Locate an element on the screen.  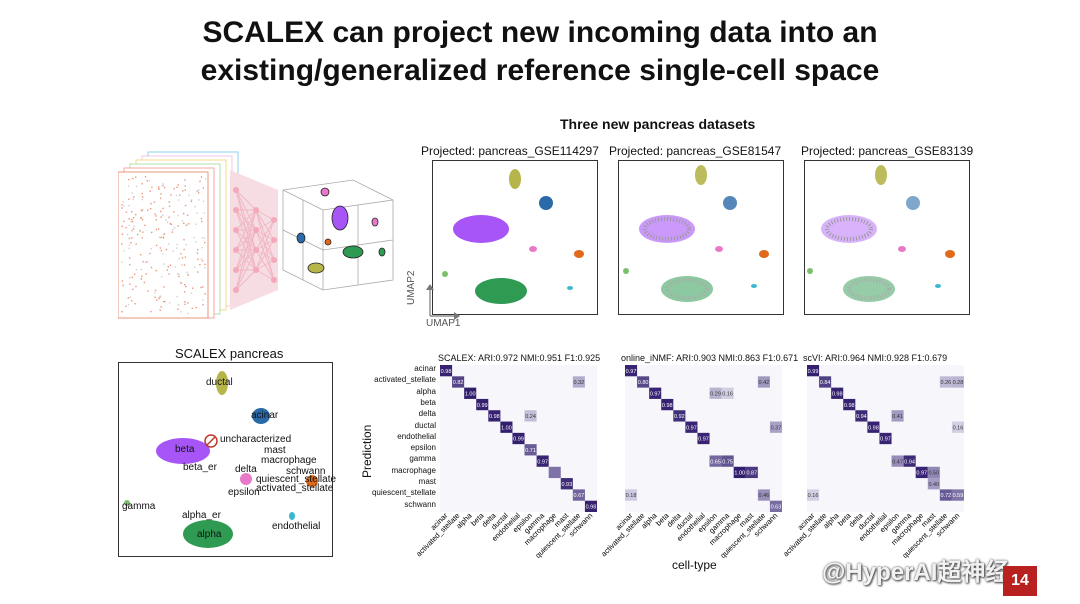
matrix-cell-value: 0.71 is located at coordinates (530, 451).